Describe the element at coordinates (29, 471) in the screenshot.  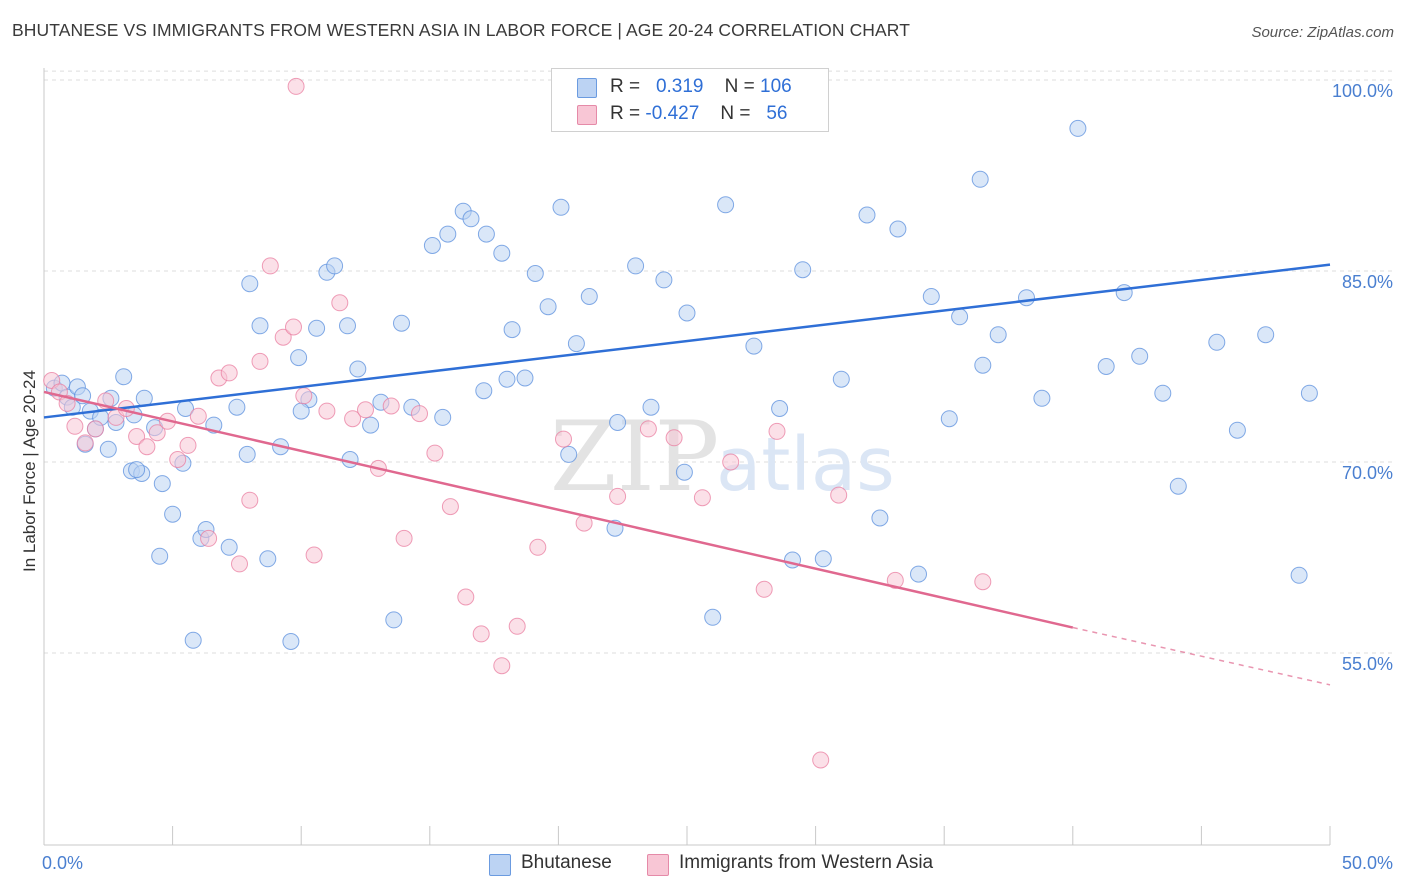
I see `y-axis-label: In Labor Force | Age 20-24` at that location.